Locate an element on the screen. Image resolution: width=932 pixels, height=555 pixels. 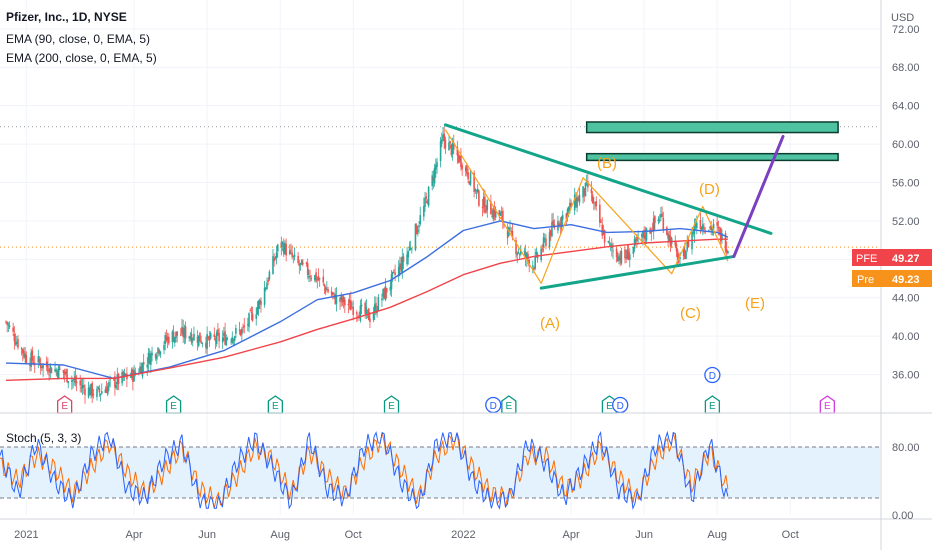
event-marker-text-5: E is located at coordinates (509, 406).